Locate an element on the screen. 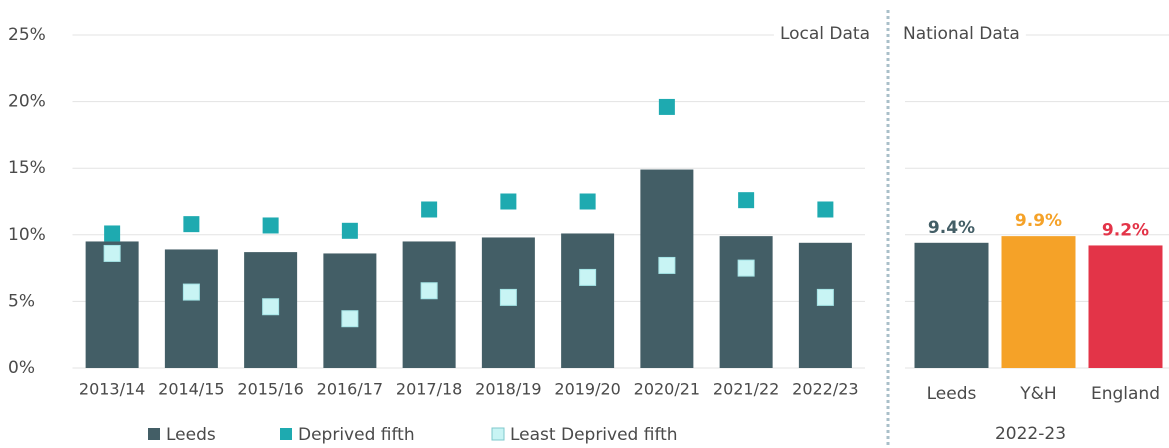  x-tick-label: 2016/17 is located at coordinates (350, 389).